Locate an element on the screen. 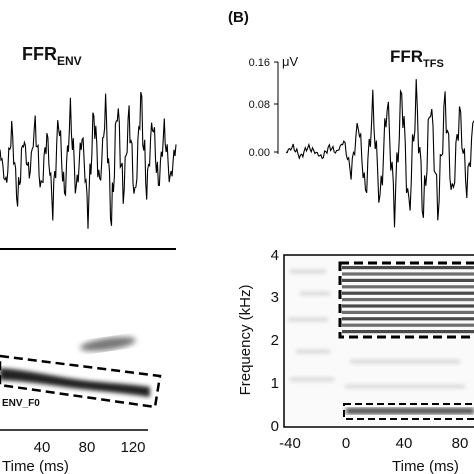  right-spec-y-ticks: 4 3 2 1 0 is located at coordinates (275, 341).